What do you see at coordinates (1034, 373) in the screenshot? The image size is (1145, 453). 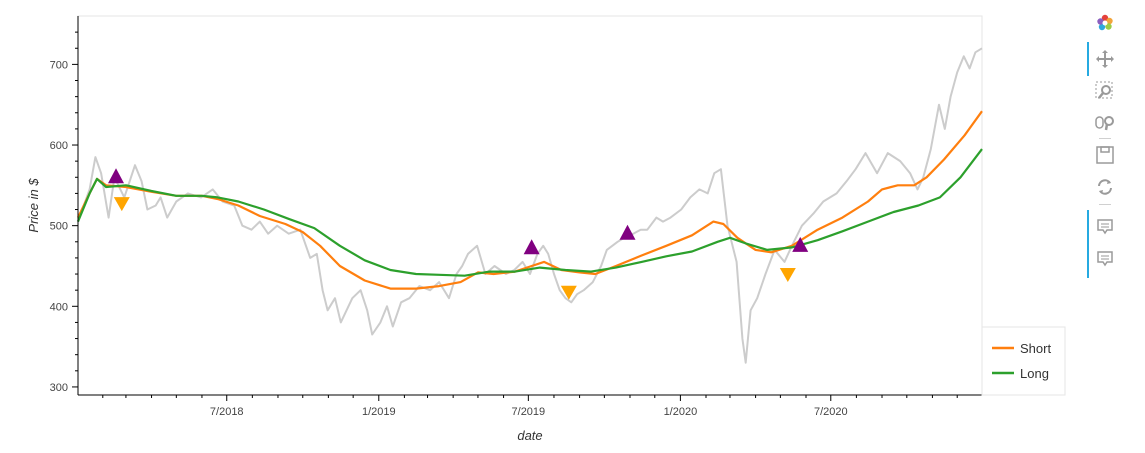 I see `legend-label-long: Long` at bounding box center [1034, 373].